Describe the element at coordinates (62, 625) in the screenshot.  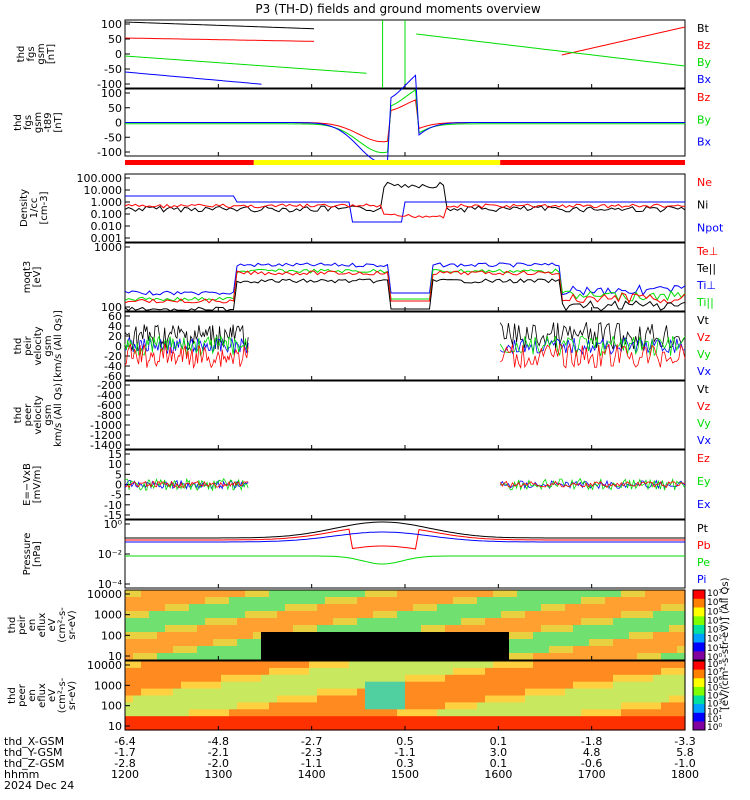
I see `y-axis-label: (cm²-s-` at that location.